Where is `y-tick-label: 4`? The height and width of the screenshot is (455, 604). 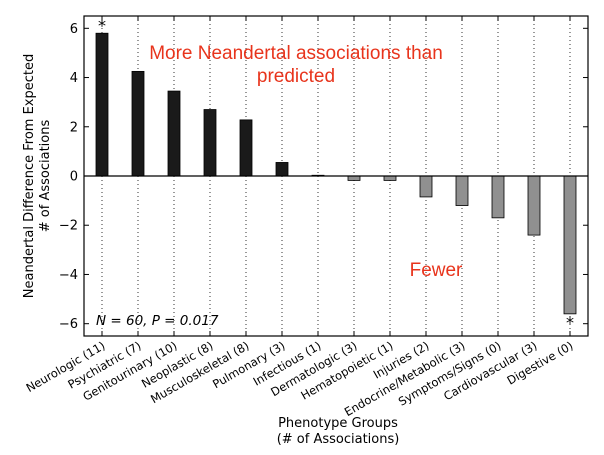 y-tick-label: 4 is located at coordinates (74, 78).